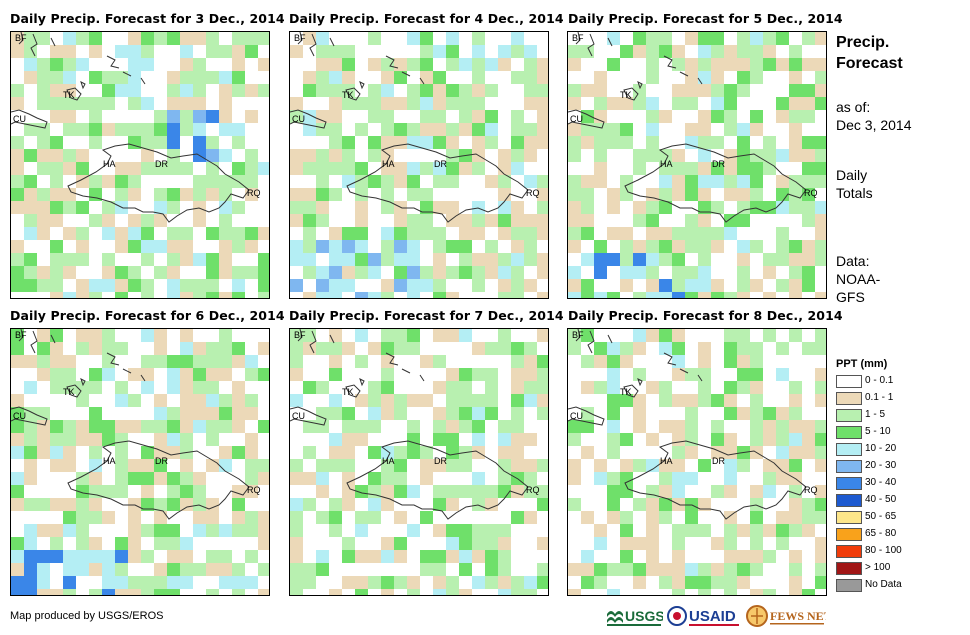 The width and height of the screenshot is (970, 635). I want to click on usgs-logo-text: USGS, so click(644, 616).